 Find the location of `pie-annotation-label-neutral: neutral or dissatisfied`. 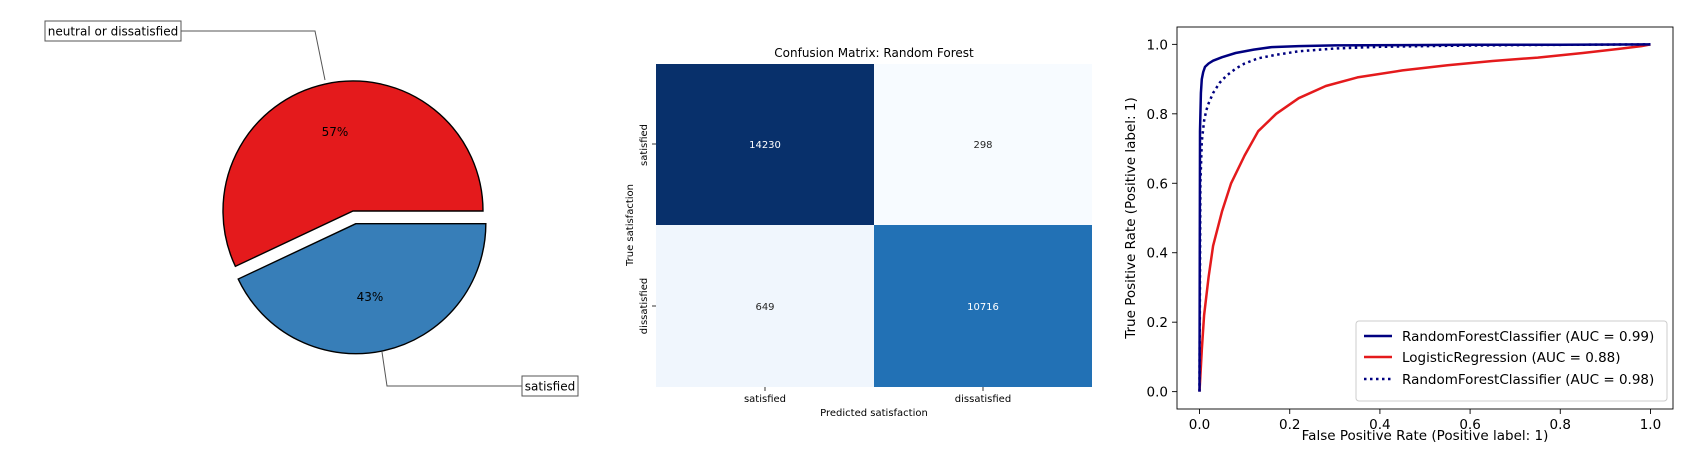

pie-annotation-label-neutral: neutral or dissatisfied is located at coordinates (113, 32).